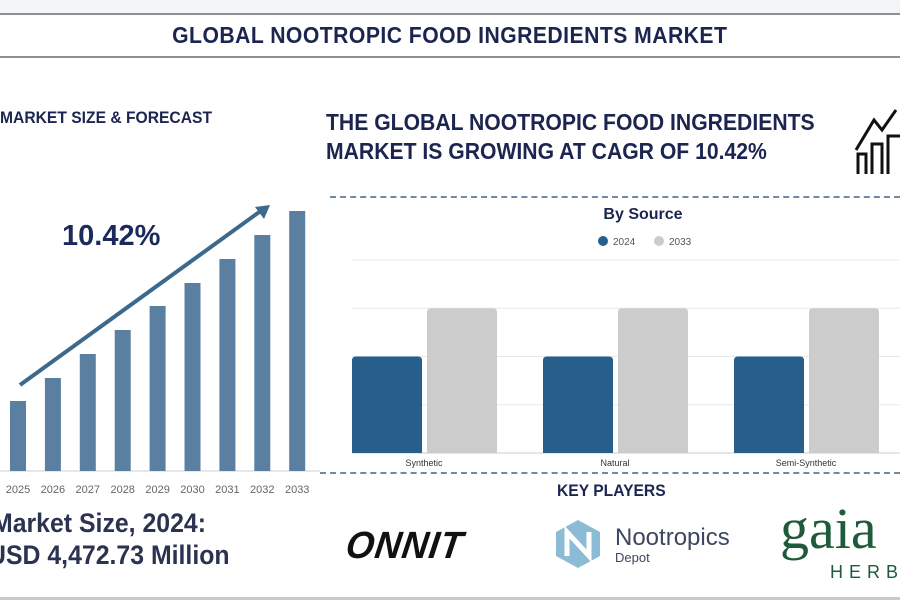 Image resolution: width=900 pixels, height=600 pixels. I want to click on tick-label-2031: 2031, so click(227, 490).